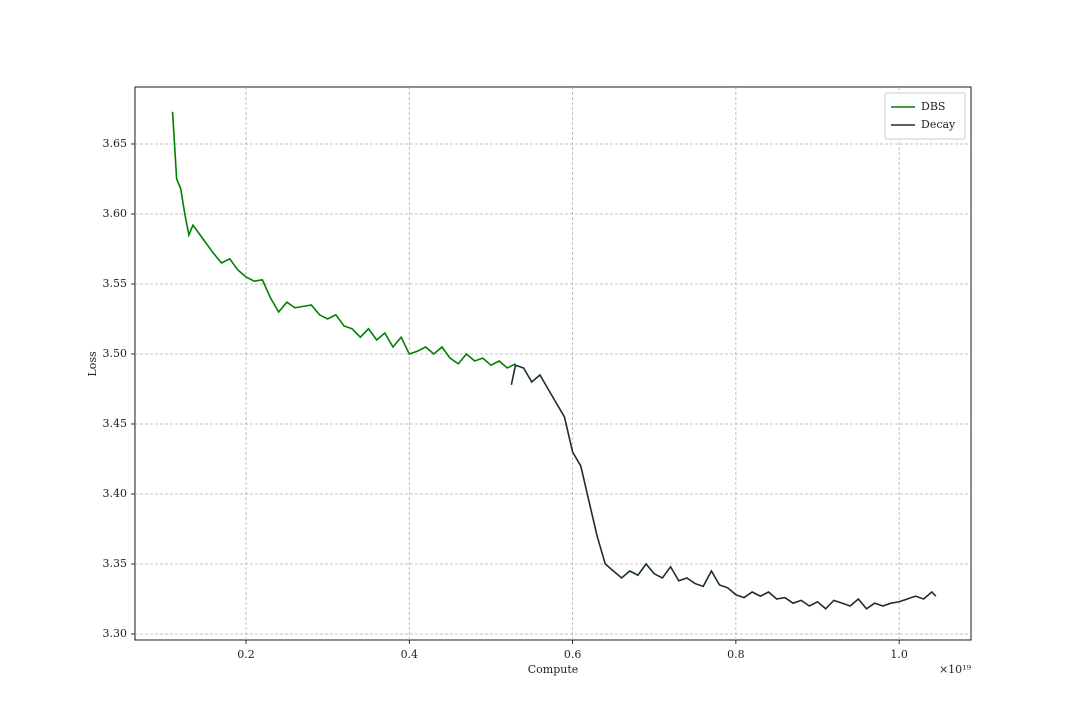 The image size is (1080, 720). I want to click on x-tick-label: 1.0, so click(899, 654).